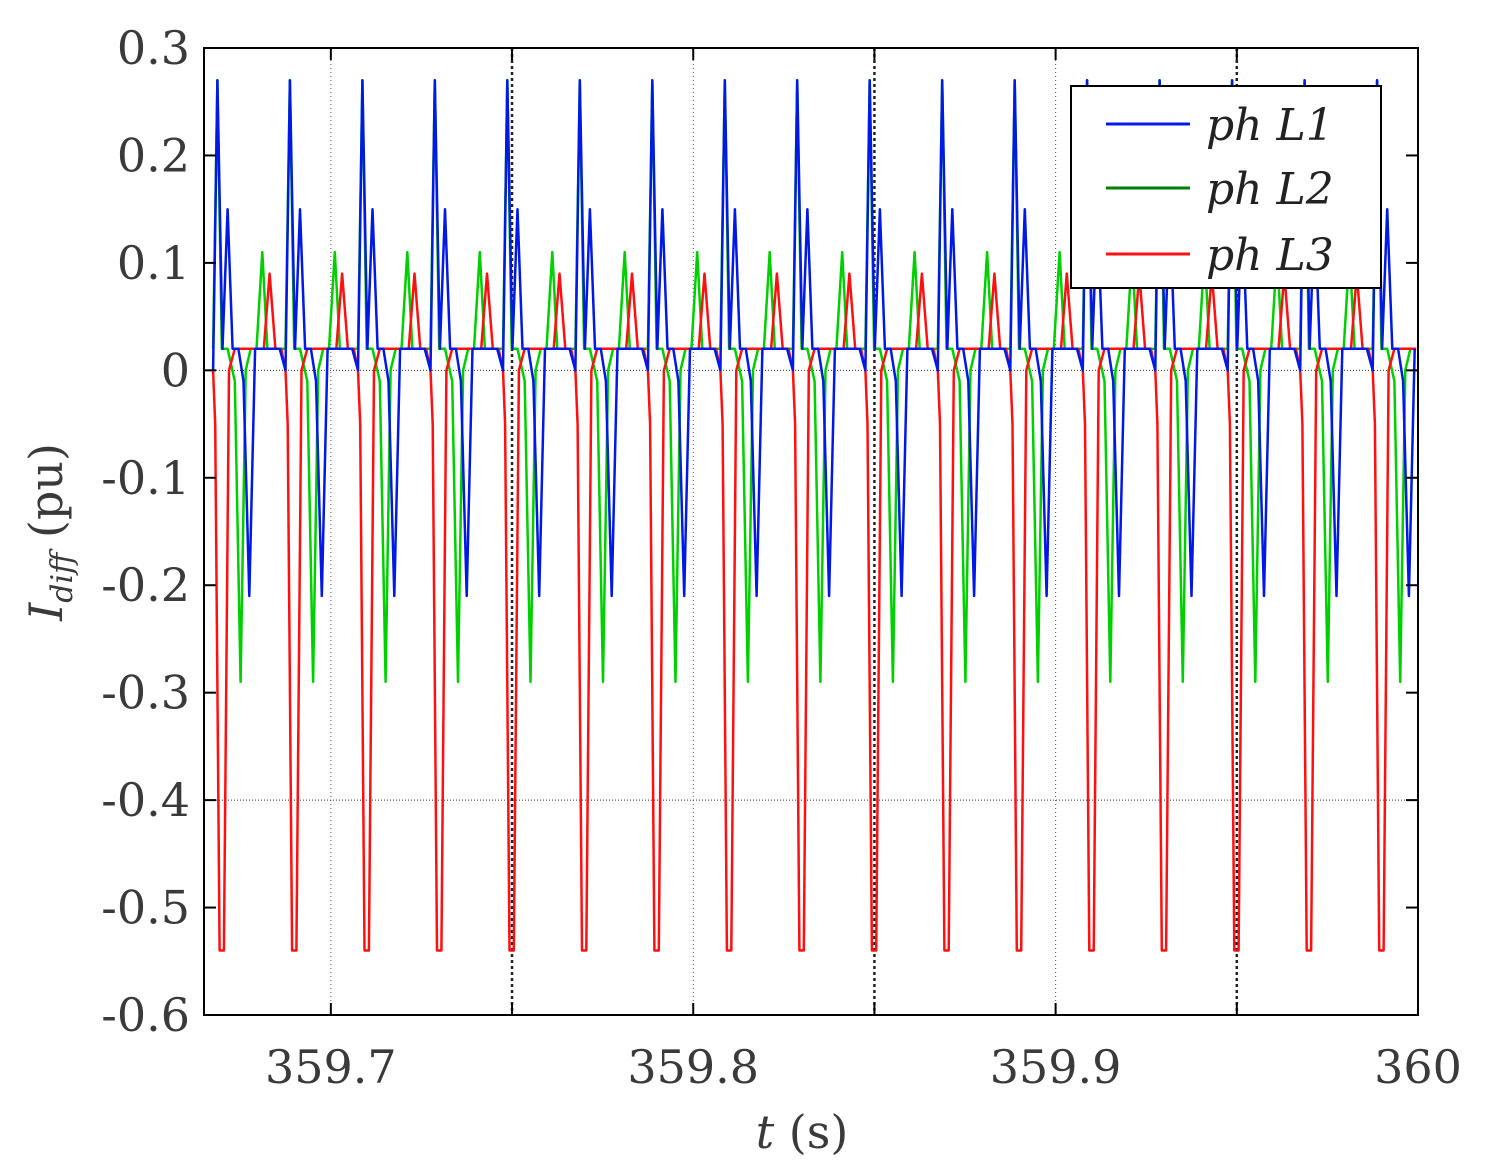 The image size is (1487, 1174). What do you see at coordinates (331, 1067) in the screenshot?
I see `x-tick-label: 359.7` at bounding box center [331, 1067].